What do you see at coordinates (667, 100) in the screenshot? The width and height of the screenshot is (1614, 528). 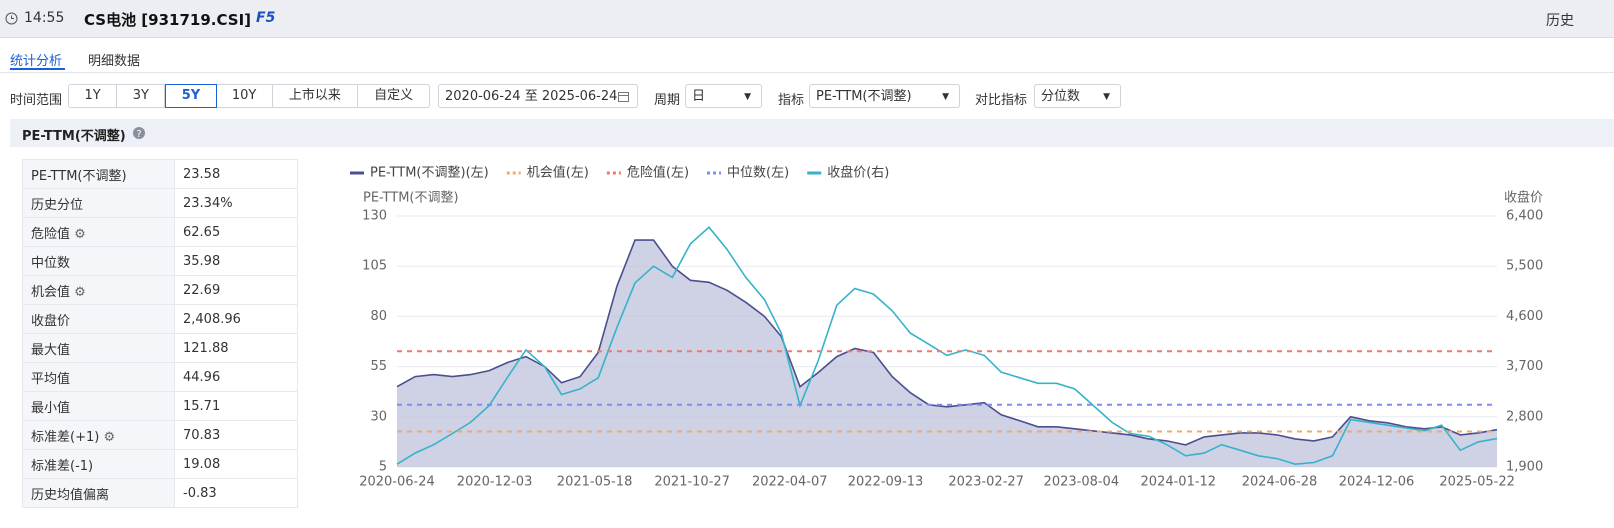 I see `period-label: 周期` at bounding box center [667, 100].